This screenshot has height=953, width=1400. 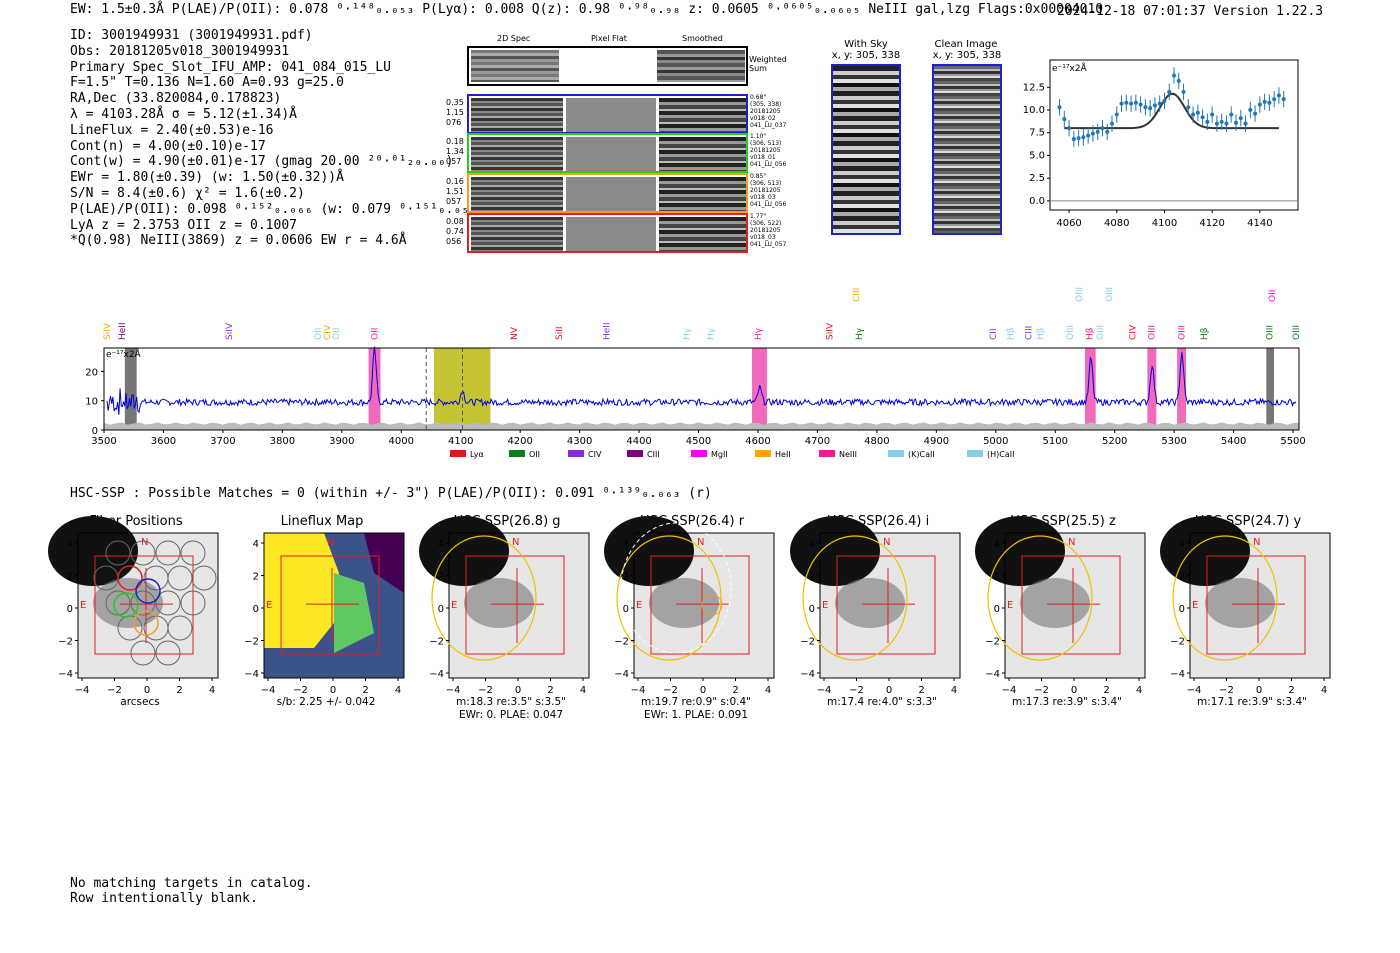 What do you see at coordinates (148, 591) in the screenshot?
I see `fiber-blue` at bounding box center [148, 591].